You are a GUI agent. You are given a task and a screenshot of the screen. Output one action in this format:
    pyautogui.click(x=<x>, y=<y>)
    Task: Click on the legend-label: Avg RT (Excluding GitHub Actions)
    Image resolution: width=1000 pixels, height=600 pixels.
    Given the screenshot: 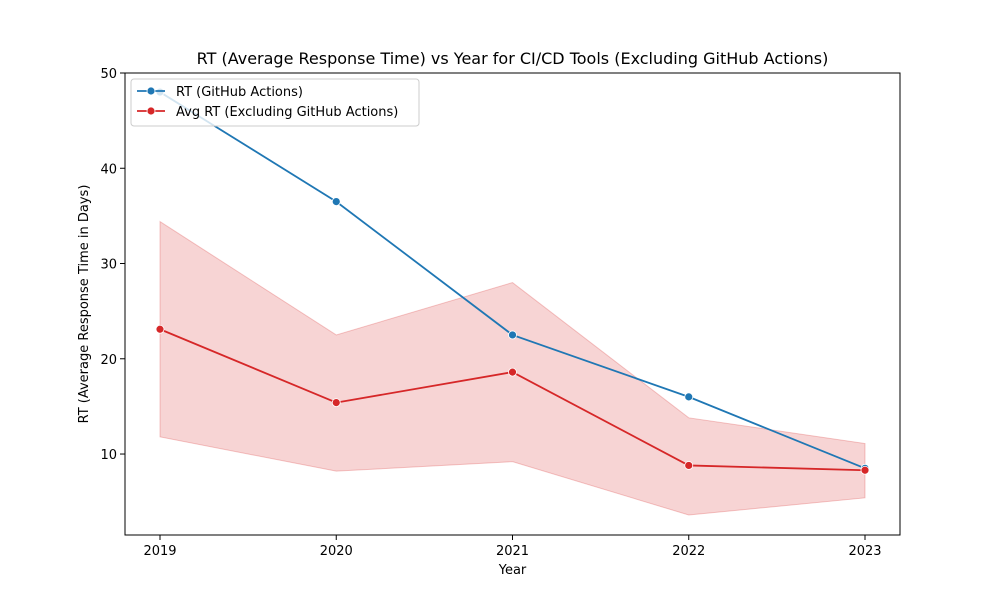 What is the action you would take?
    pyautogui.click(x=287, y=112)
    